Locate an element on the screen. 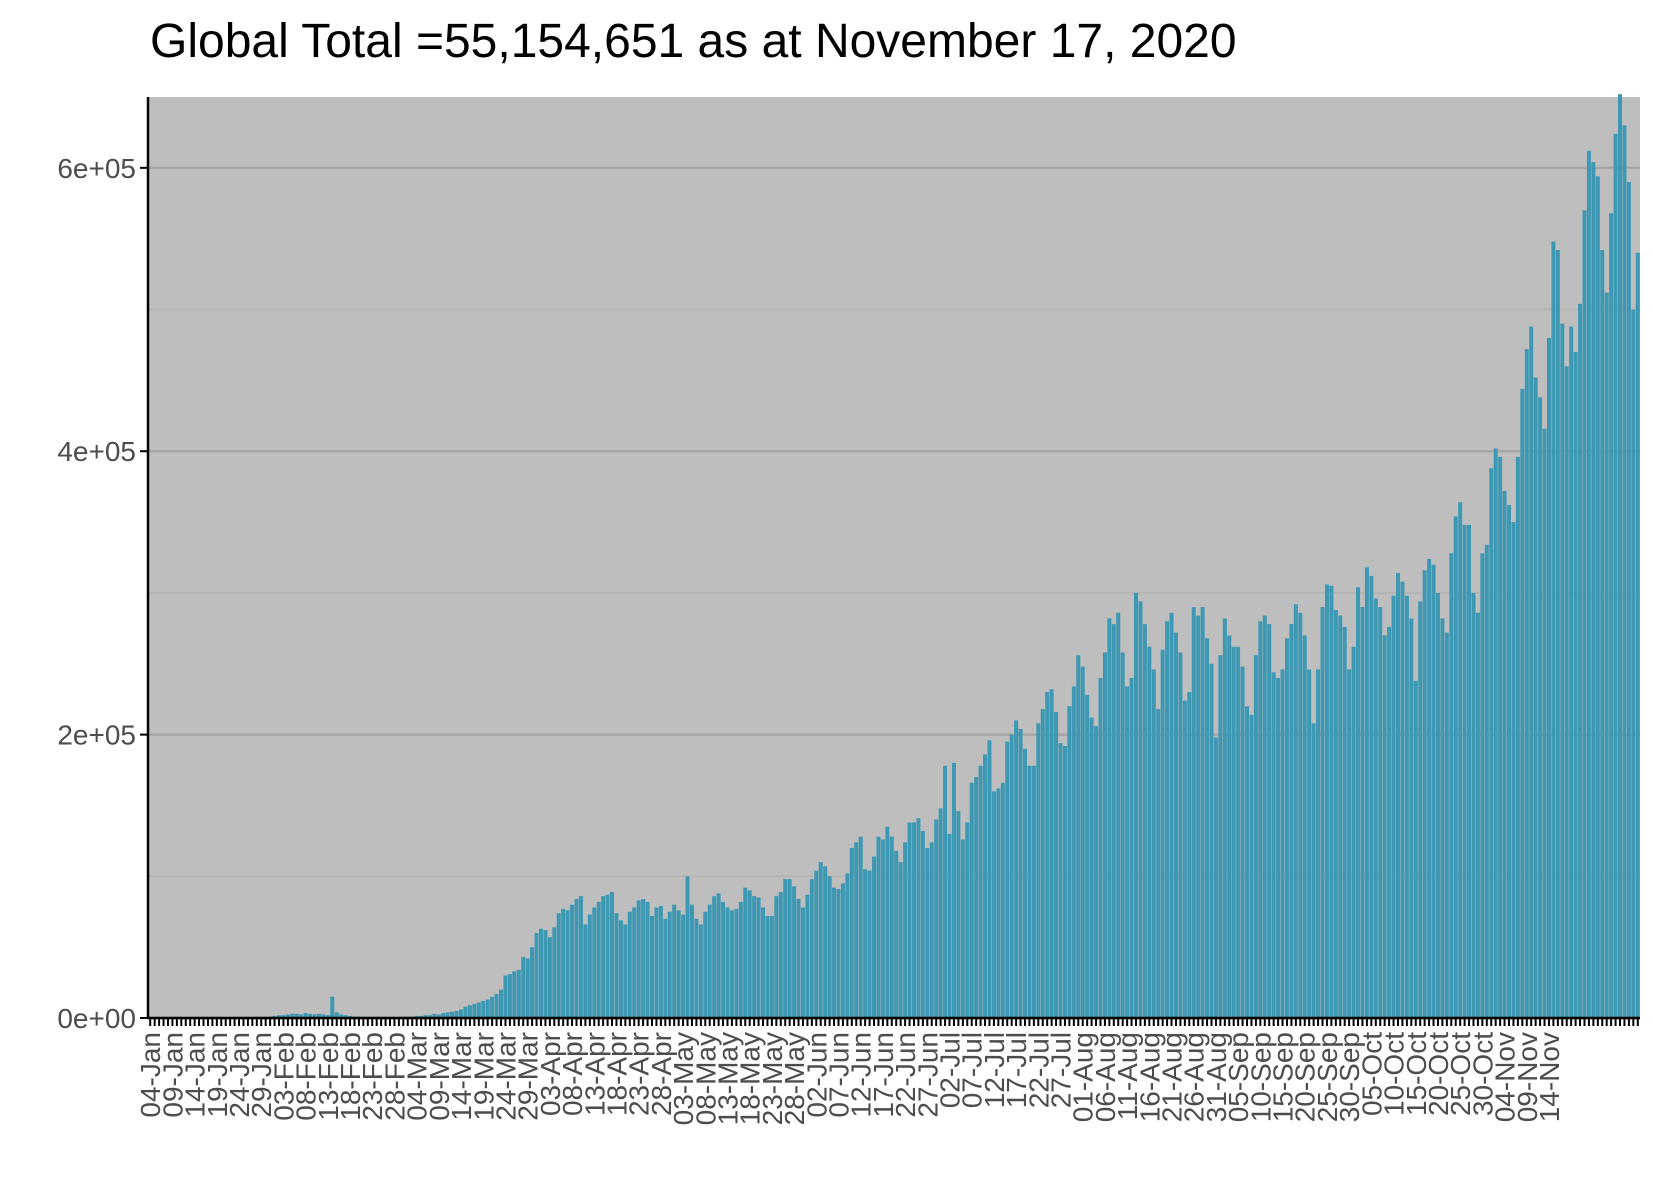  x-tick-label: 28-Apr is located at coordinates (661, 1074).